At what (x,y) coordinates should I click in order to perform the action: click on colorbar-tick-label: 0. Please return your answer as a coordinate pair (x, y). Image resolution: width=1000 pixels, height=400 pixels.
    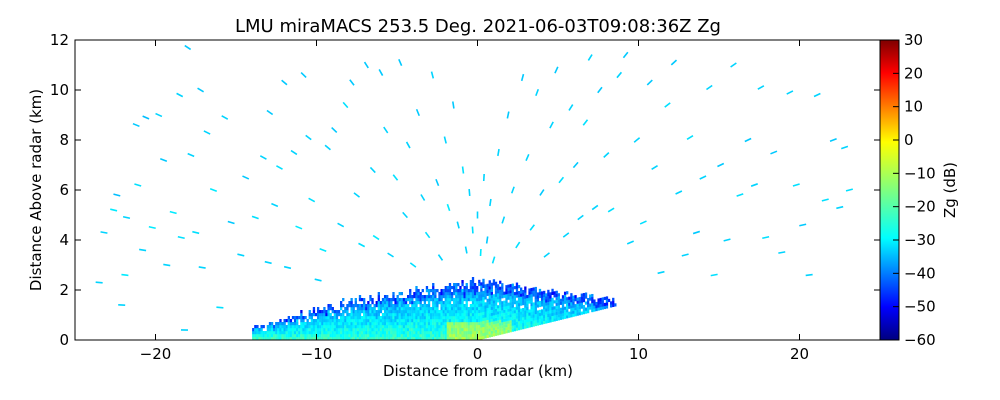
    Looking at the image, I should click on (909, 140).